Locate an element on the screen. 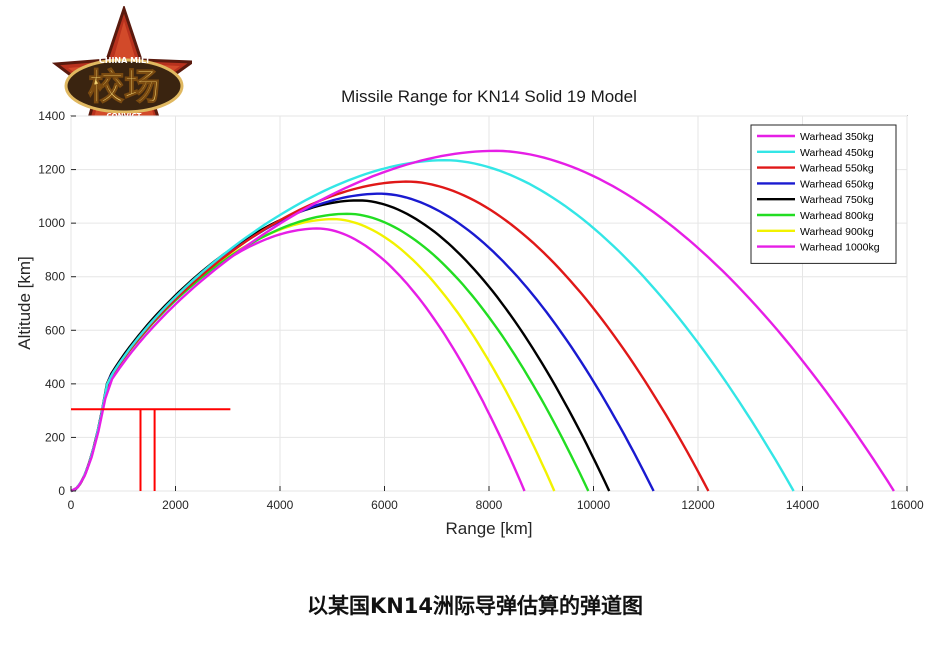  legend-entry: Warhead 900kg is located at coordinates (837, 232).